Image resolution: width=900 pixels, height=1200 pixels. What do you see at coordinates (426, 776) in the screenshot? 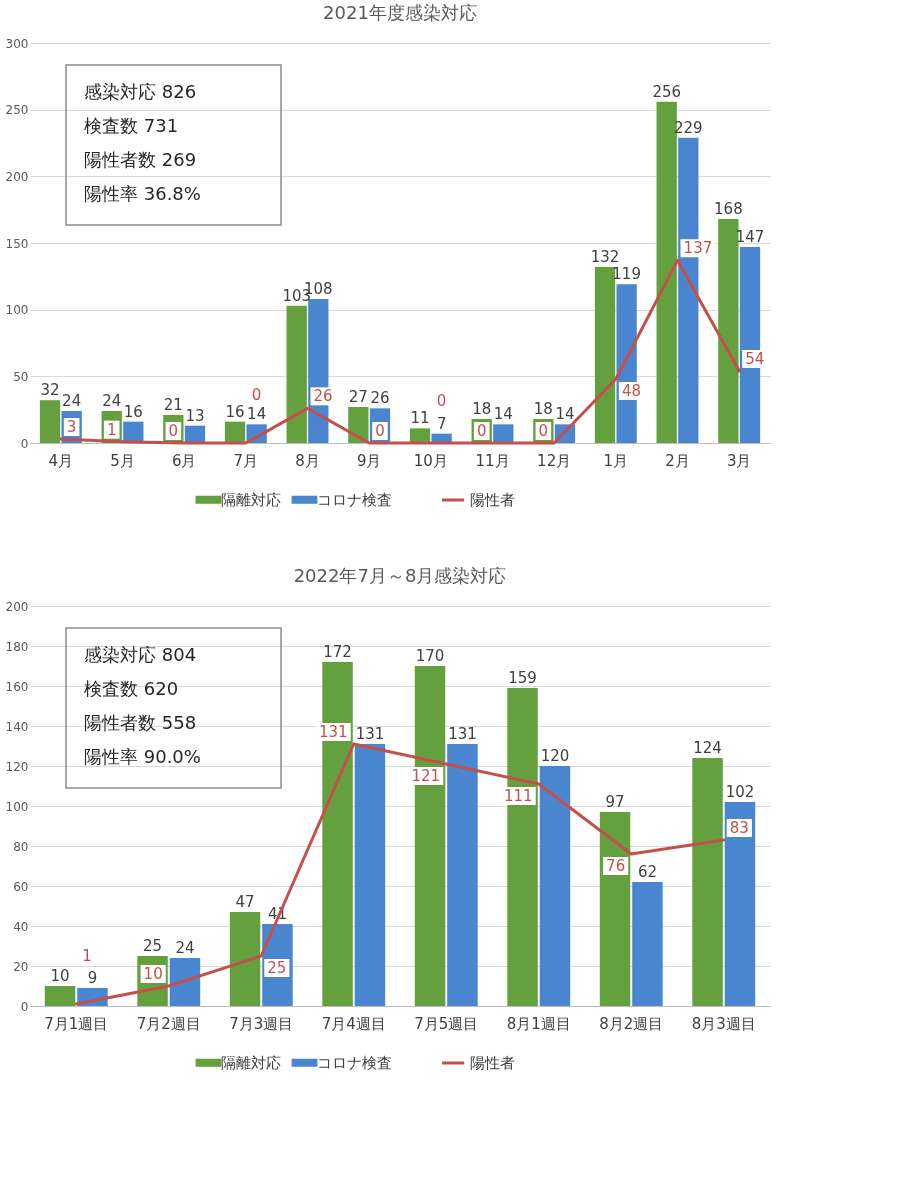
I see `data-label: 121` at bounding box center [426, 776].